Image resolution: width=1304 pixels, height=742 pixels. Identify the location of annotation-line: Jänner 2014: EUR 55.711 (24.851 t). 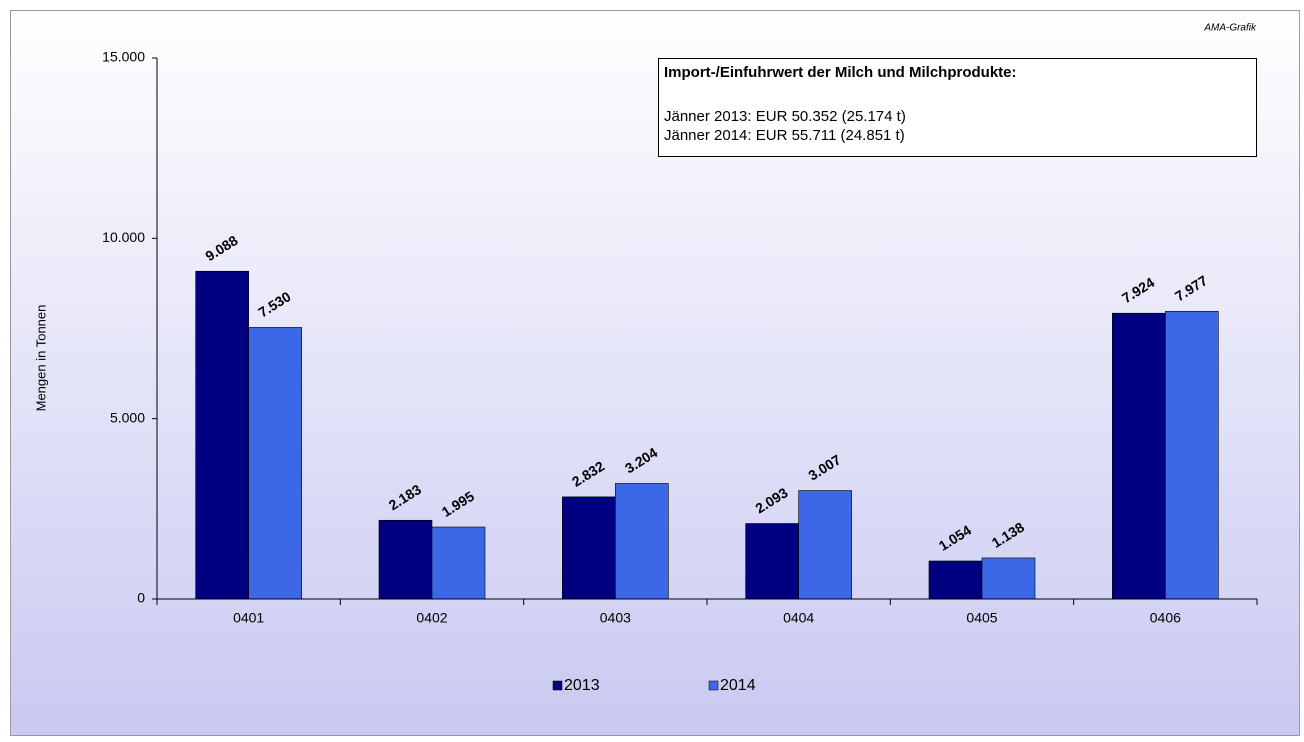
(784, 135).